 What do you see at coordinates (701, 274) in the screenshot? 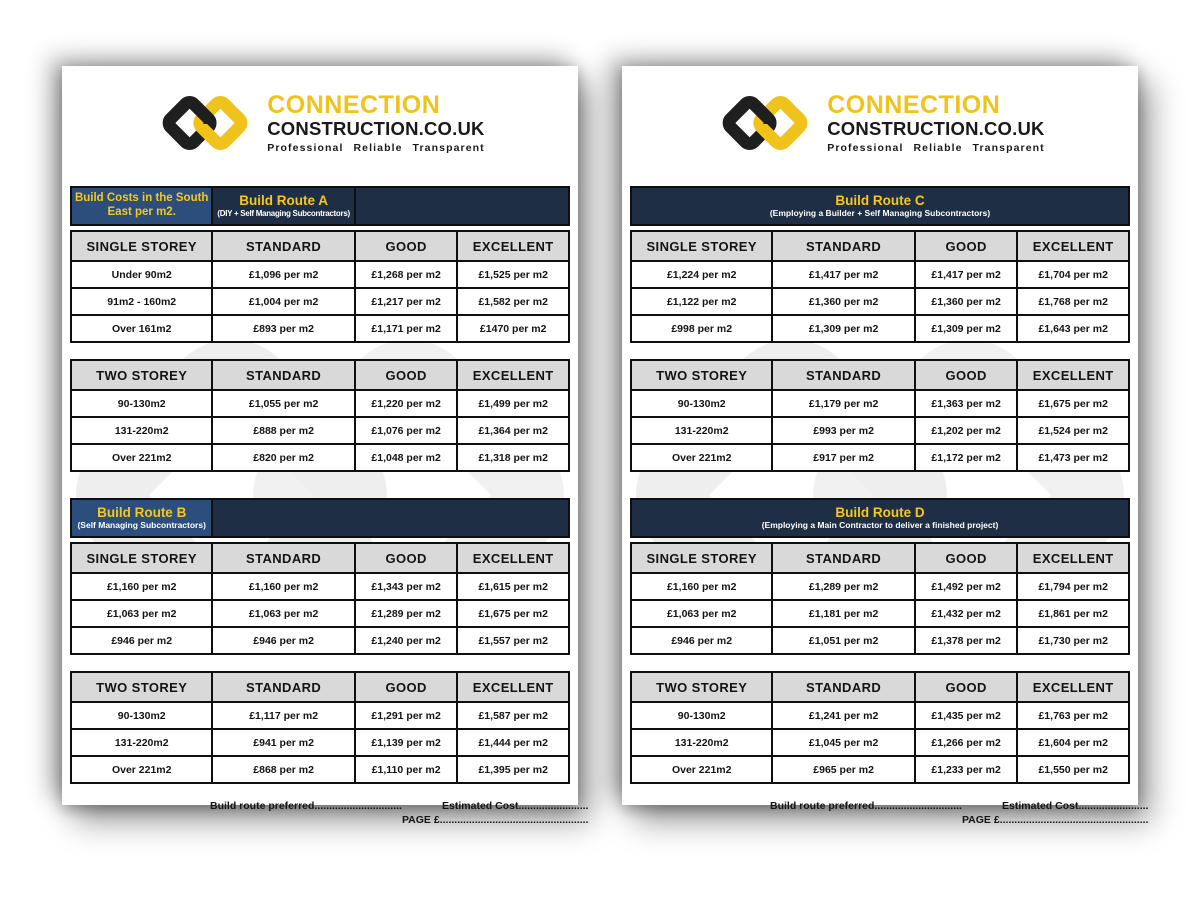
I see `row-label-cell: £1,224 per m2` at bounding box center [701, 274].